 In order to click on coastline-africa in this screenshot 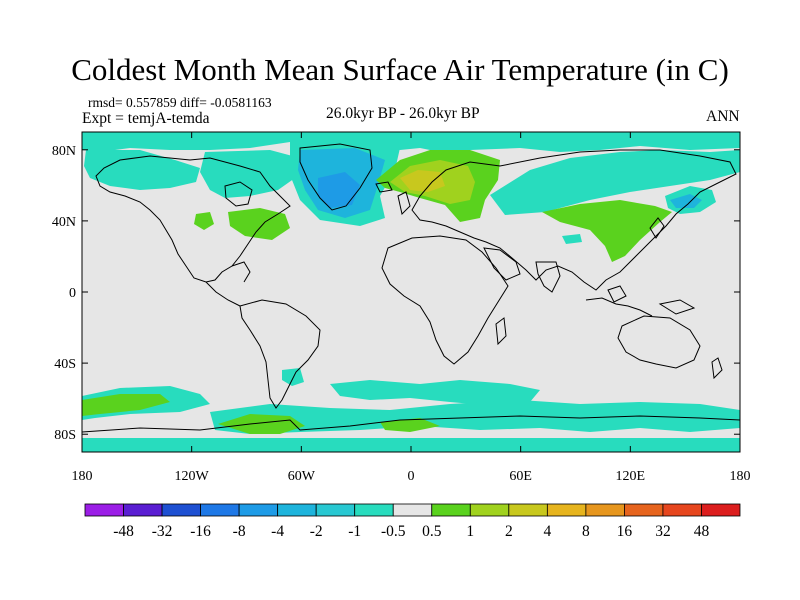, I will do `click(445, 300)`.